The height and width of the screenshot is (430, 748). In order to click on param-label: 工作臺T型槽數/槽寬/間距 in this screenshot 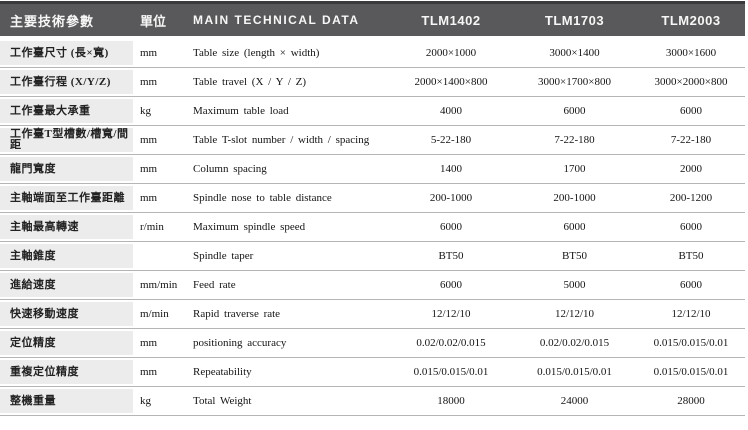, I will do `click(66, 140)`.